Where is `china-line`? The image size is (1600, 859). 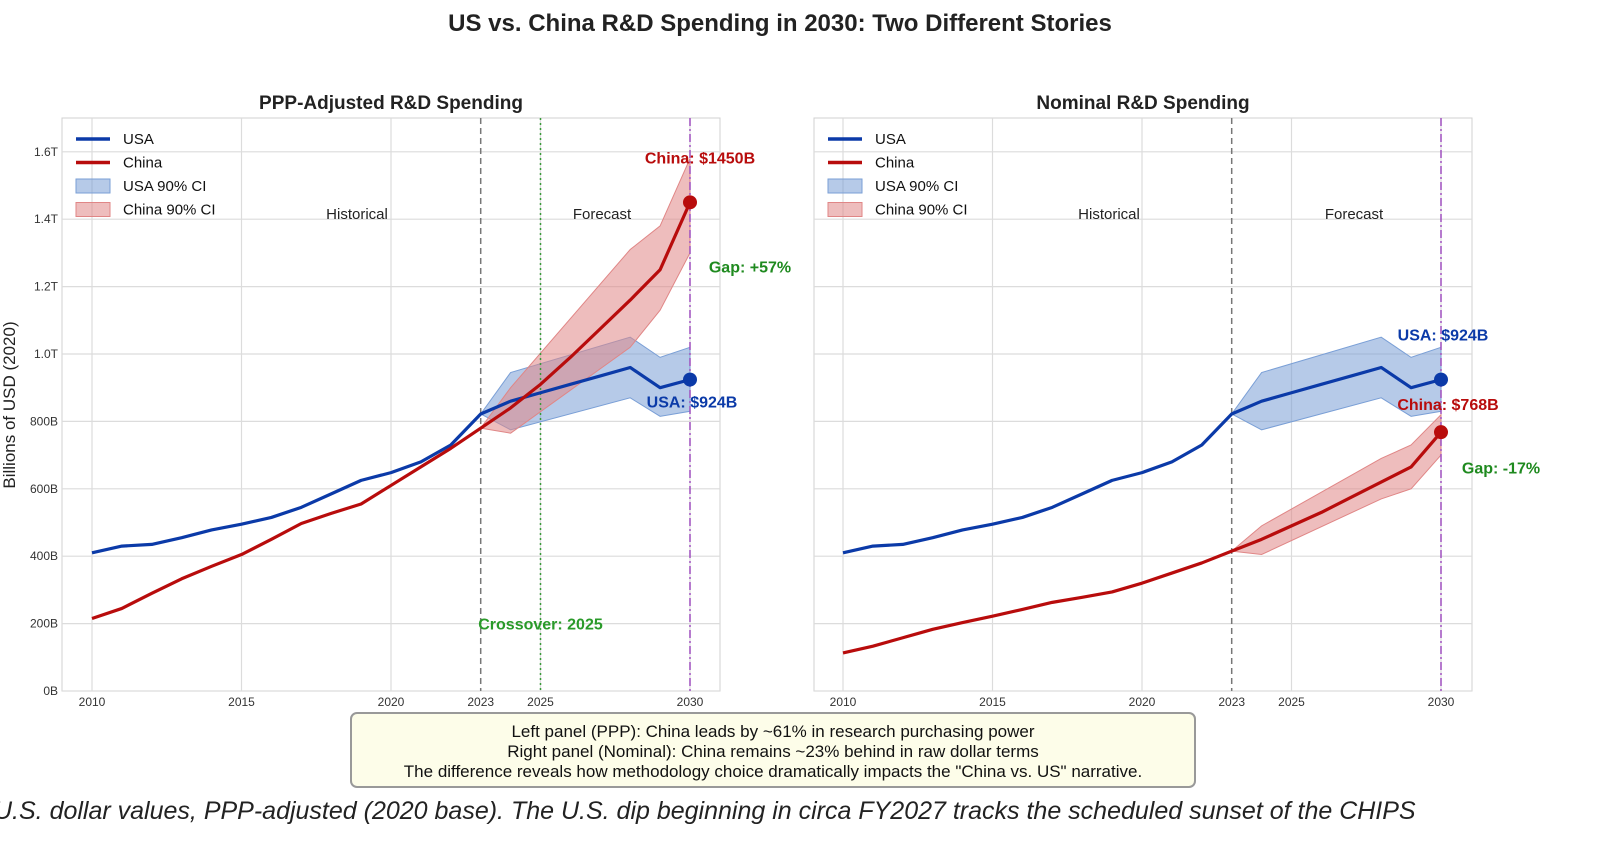
china-line is located at coordinates (1142, 543).